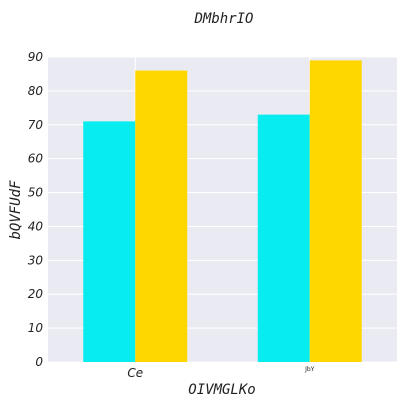  What do you see at coordinates (109, 241) in the screenshot?
I see `bar-series1-ce` at bounding box center [109, 241].